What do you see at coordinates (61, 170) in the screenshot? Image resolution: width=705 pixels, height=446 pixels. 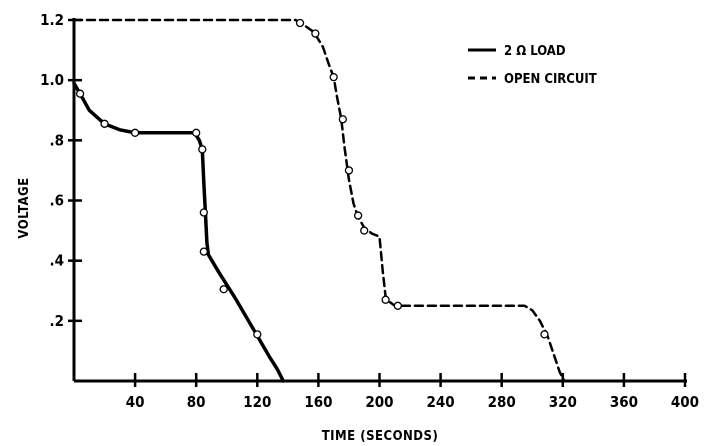 I see `y-axis-ticks: .2 .4 .6 .8 1.0 1.2` at bounding box center [61, 170].